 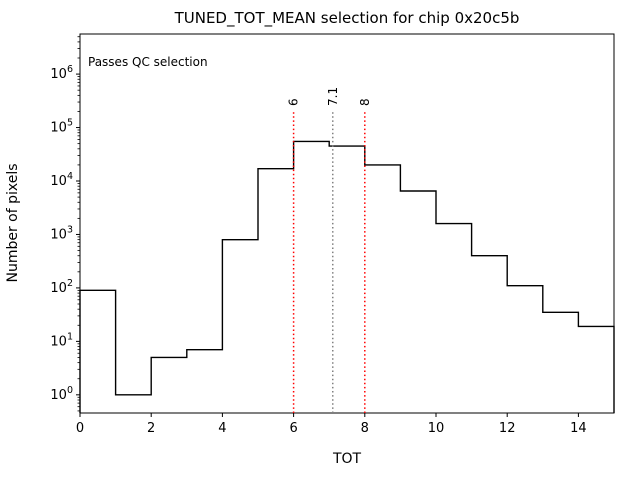 What do you see at coordinates (151, 428) in the screenshot?
I see `x-tick-label: 2` at bounding box center [151, 428].